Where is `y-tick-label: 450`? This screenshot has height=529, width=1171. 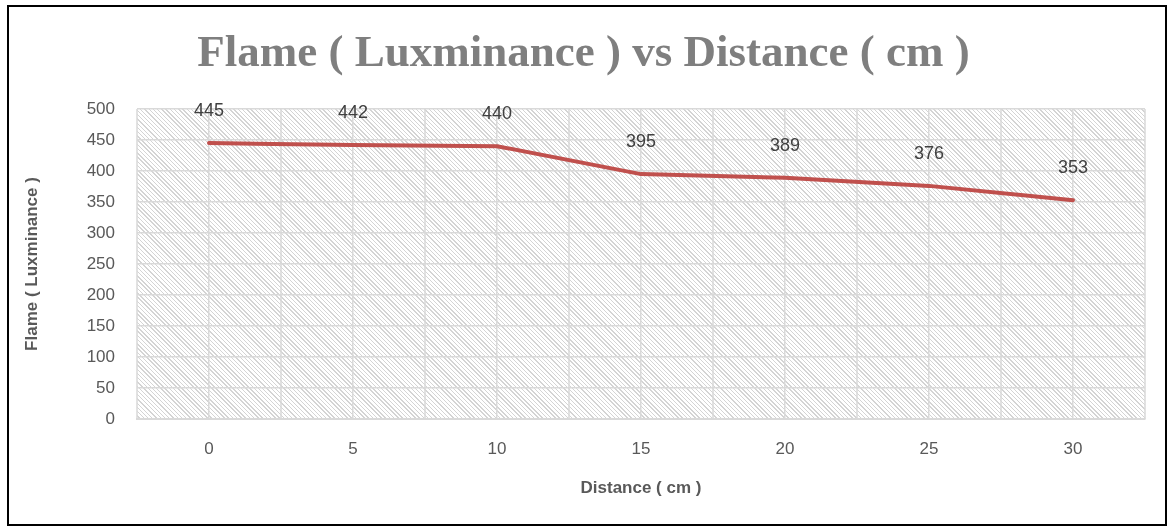 y-tick-label: 450 is located at coordinates (100, 139).